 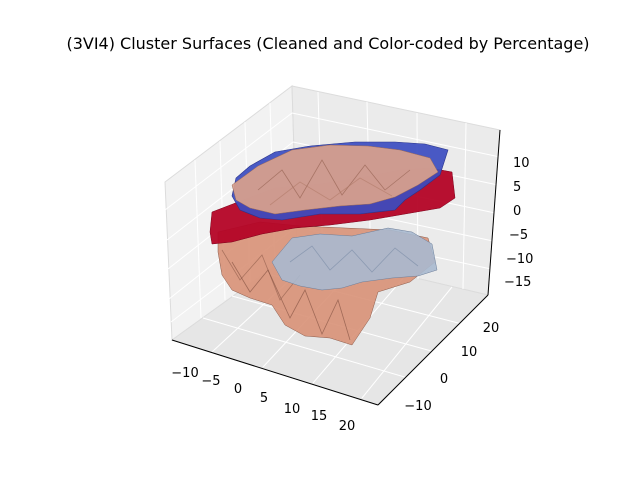 What do you see at coordinates (469, 352) in the screenshot?
I see `y-tick-label: 10` at bounding box center [469, 352].